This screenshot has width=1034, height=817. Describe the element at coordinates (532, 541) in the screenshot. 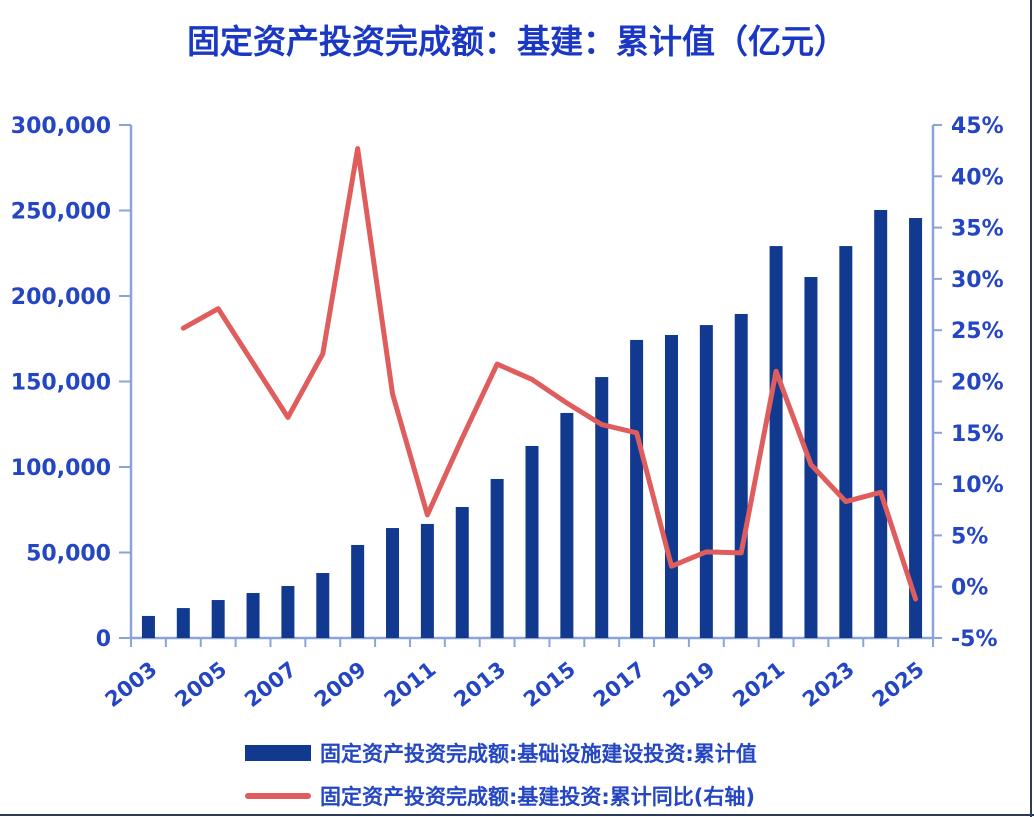

I see `bar-2014` at that location.